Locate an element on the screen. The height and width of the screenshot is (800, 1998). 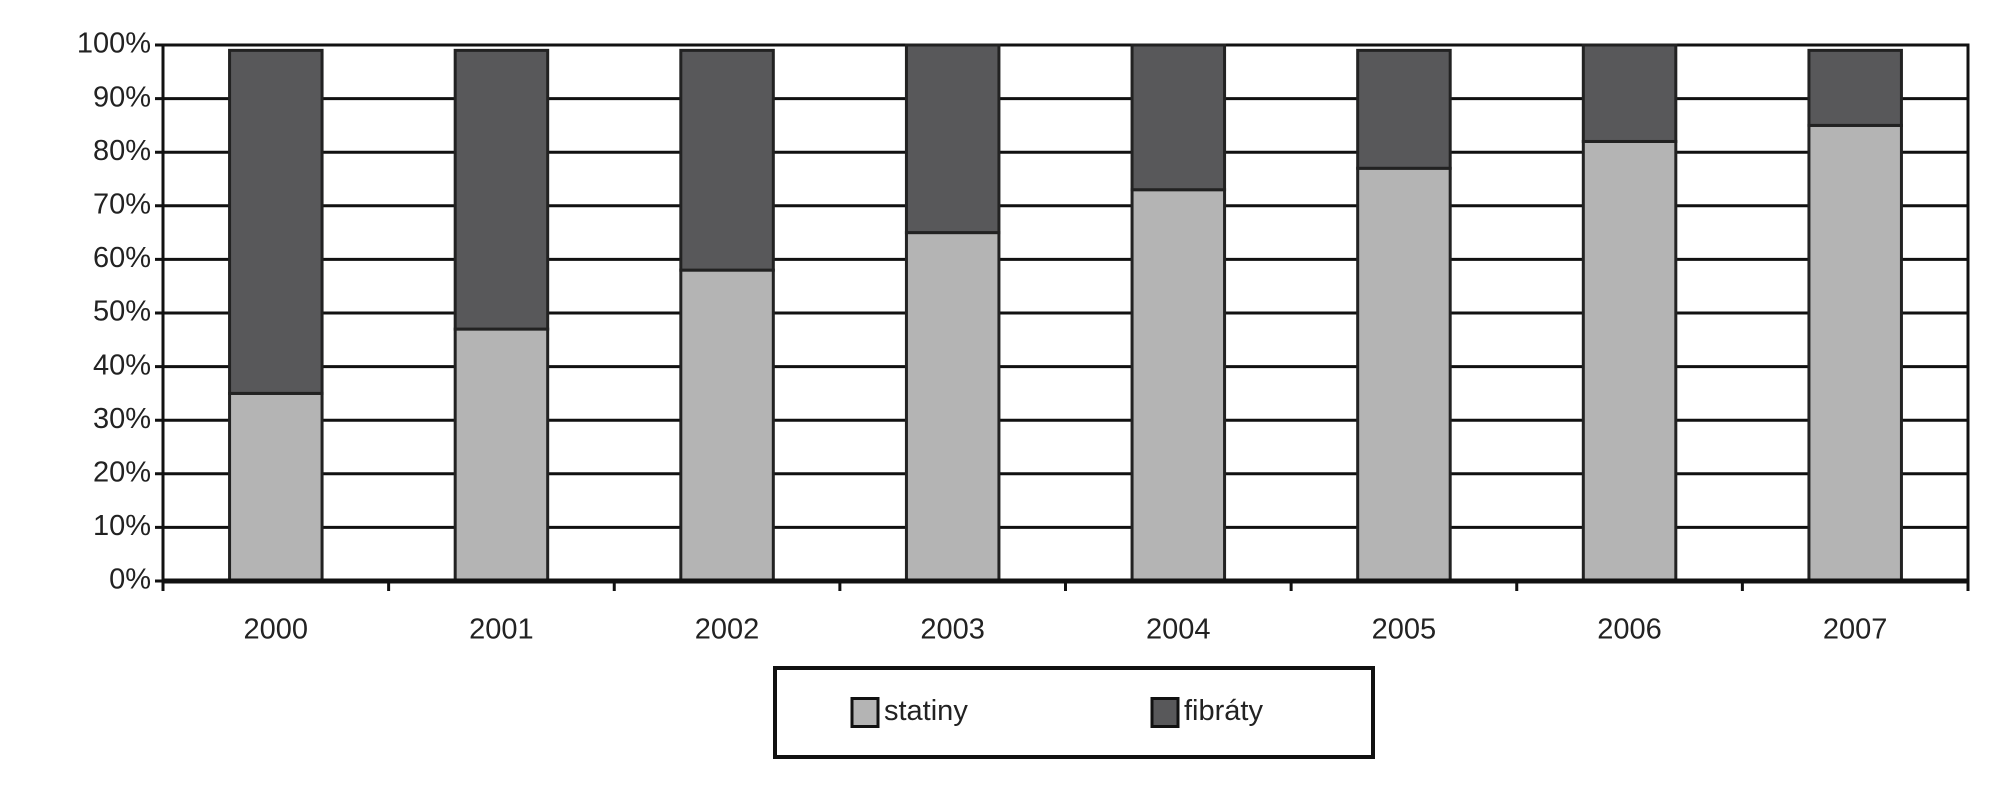
y-tick-label: 100% is located at coordinates (114, 44).